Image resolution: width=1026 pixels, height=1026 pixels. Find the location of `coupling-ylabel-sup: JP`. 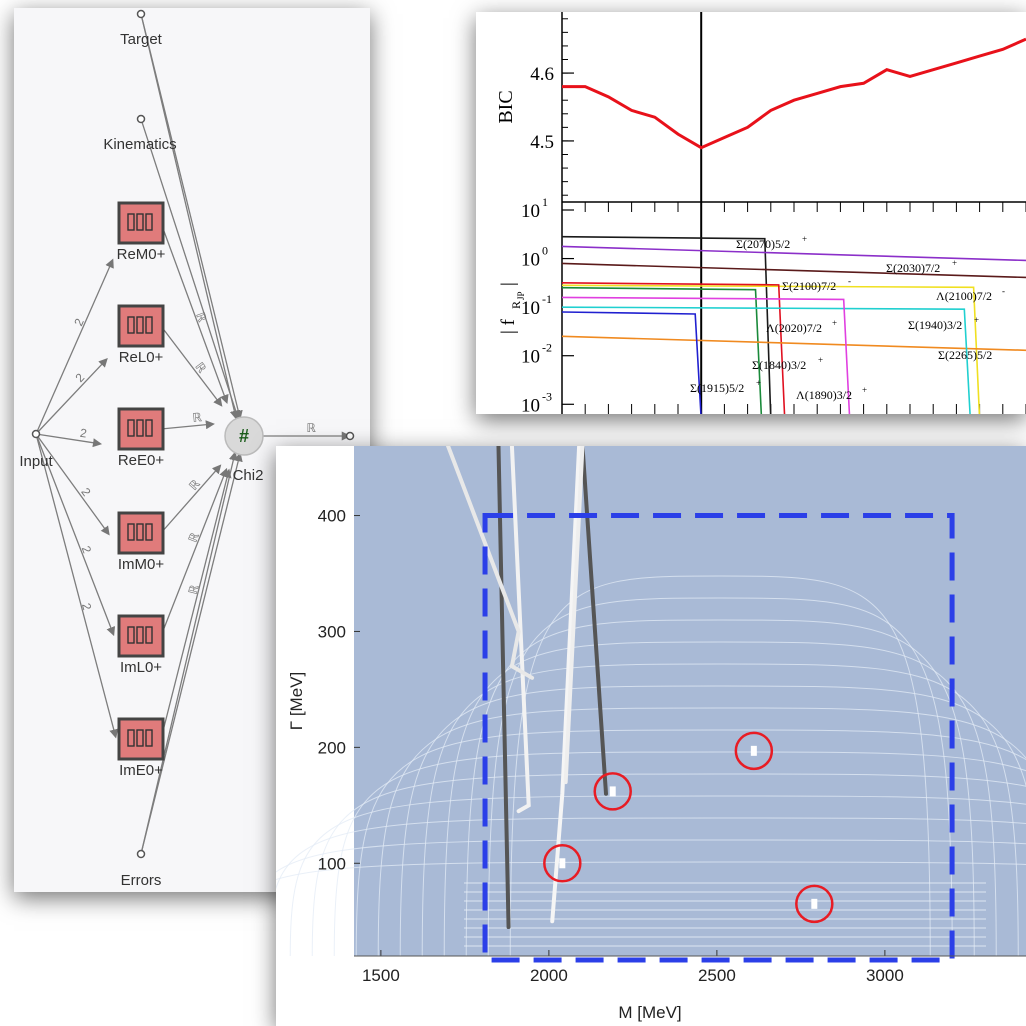

coupling-ylabel-sup: JP is located at coordinates (521, 295).